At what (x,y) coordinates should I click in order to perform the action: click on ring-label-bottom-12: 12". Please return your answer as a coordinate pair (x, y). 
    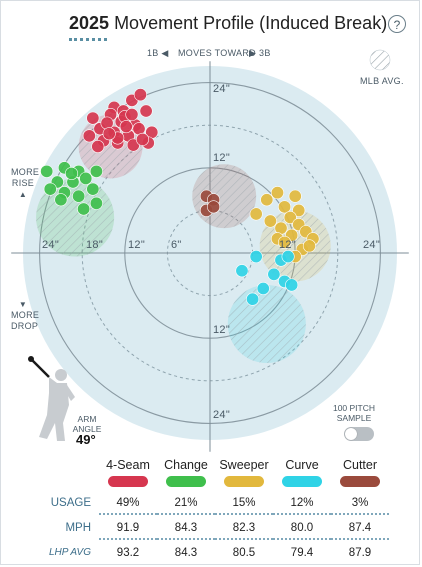
    Looking at the image, I should click on (222, 330).